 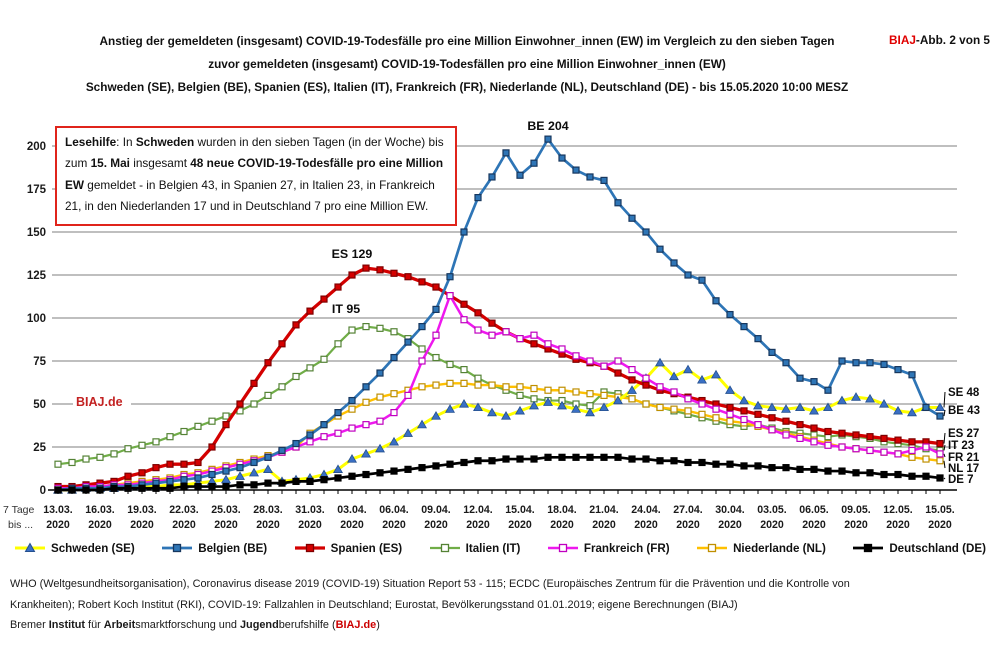 What do you see at coordinates (939, 40) in the screenshot?
I see `figure-number-label: BIAJ-Abb. 2 von 5` at bounding box center [939, 40].